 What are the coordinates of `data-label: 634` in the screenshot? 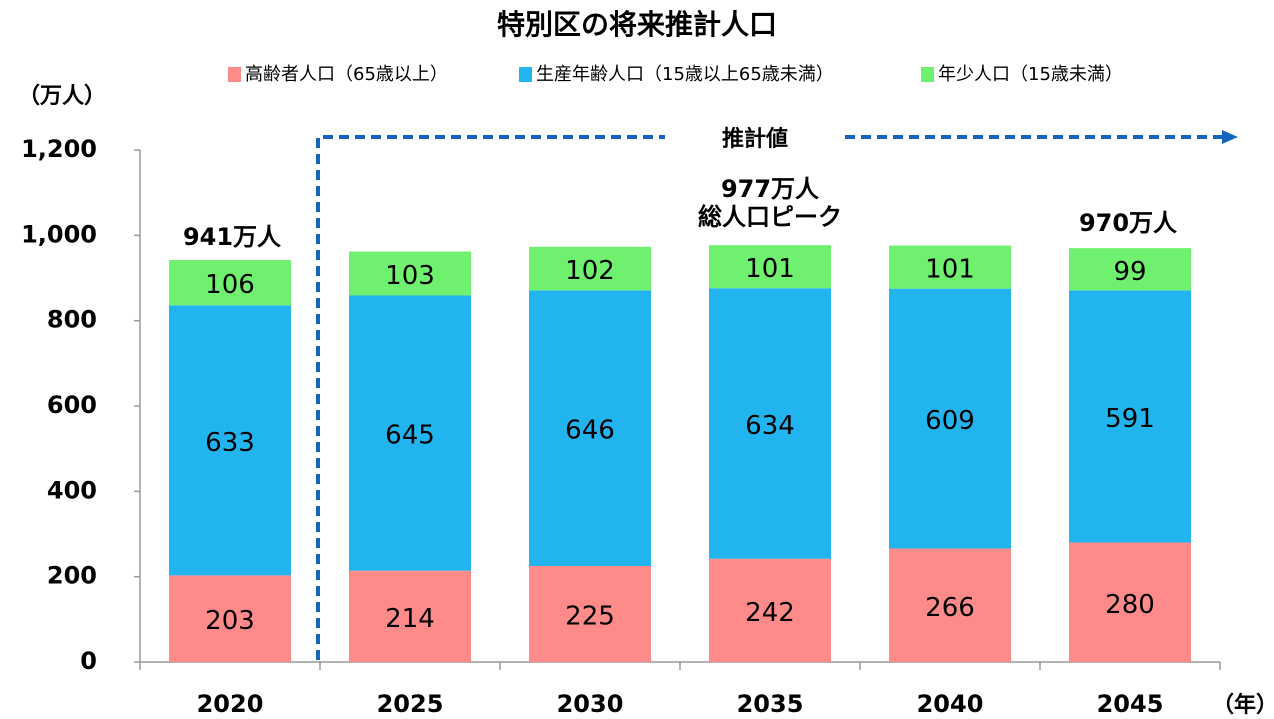 It's located at (770, 426).